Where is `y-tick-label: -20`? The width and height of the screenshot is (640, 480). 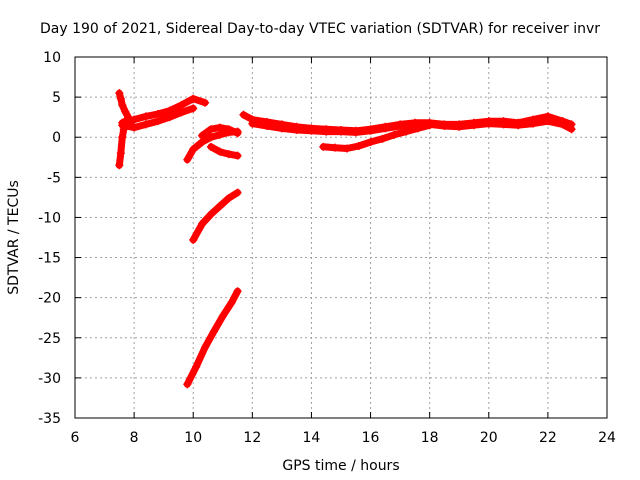
y-tick-label: -20 is located at coordinates (49, 299).